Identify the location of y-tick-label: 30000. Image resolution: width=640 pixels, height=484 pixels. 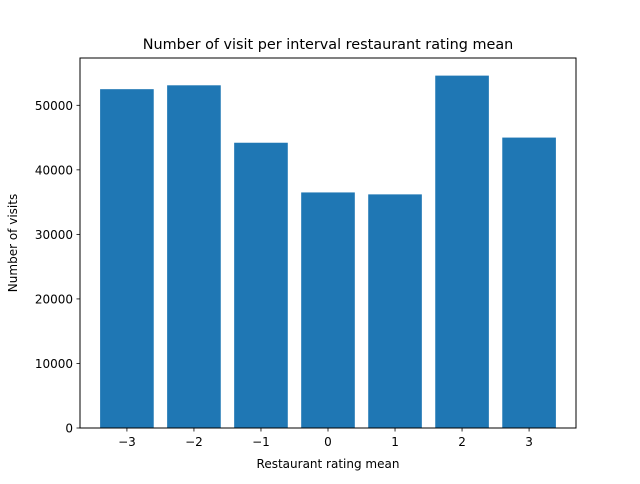
(54, 235).